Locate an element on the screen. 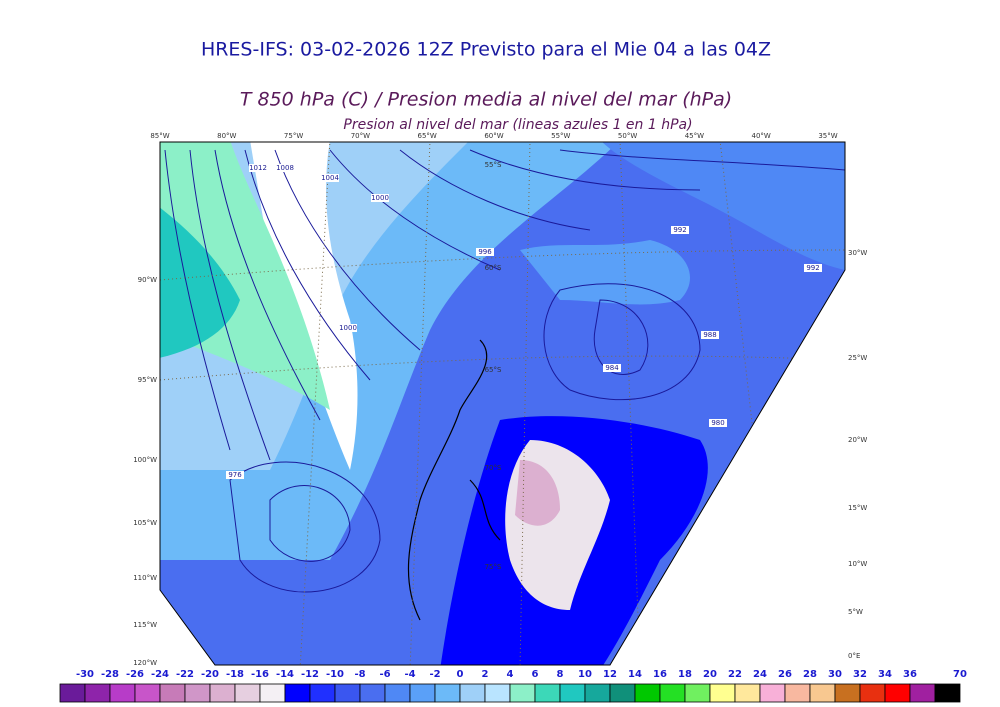  colorbar-label: 22 is located at coordinates (735, 674).